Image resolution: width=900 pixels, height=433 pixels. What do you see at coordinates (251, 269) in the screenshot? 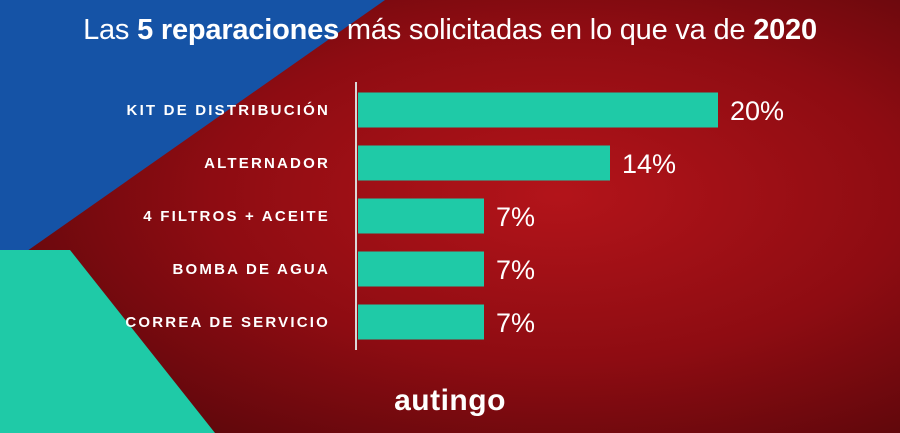
I see `category-label: BOMBA DE AGUA` at bounding box center [251, 269].